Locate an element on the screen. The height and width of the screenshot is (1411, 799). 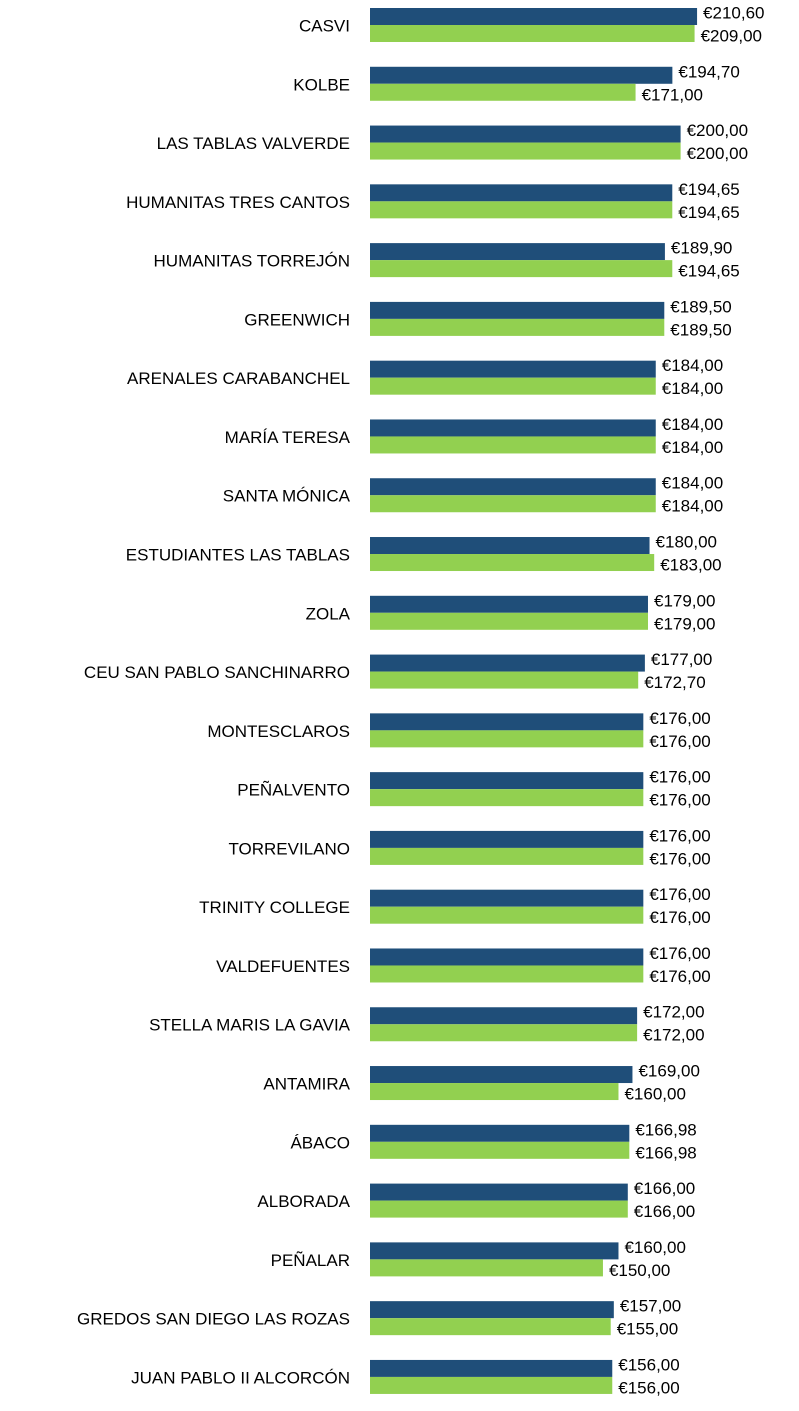
category-label: PEÑALAR is located at coordinates (310, 1260).